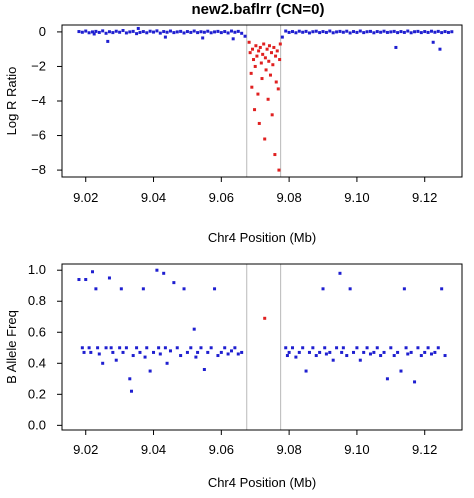  Describe the element at coordinates (11, 101) in the screenshot. I see `y-axis-label: Log R Ratio` at that location.